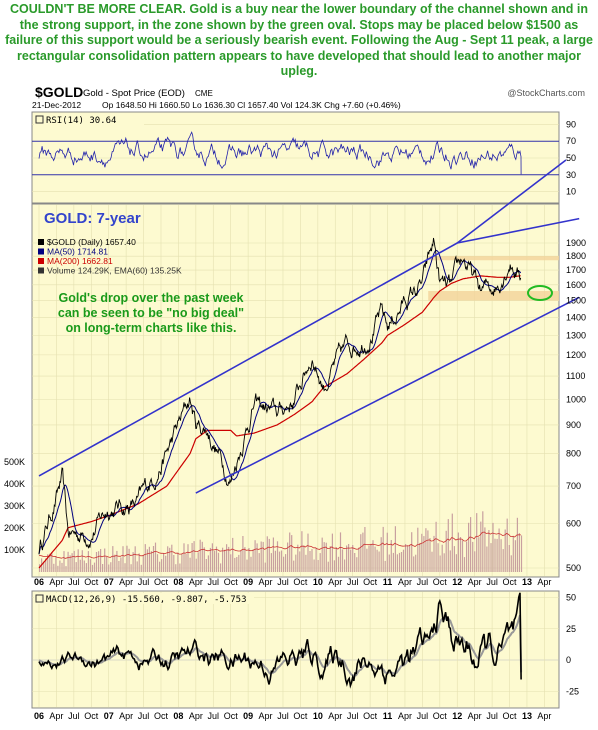 This screenshot has width=598, height=730. What do you see at coordinates (546, 93) in the screenshot?
I see `watermark: @StockCharts.com` at bounding box center [546, 93].